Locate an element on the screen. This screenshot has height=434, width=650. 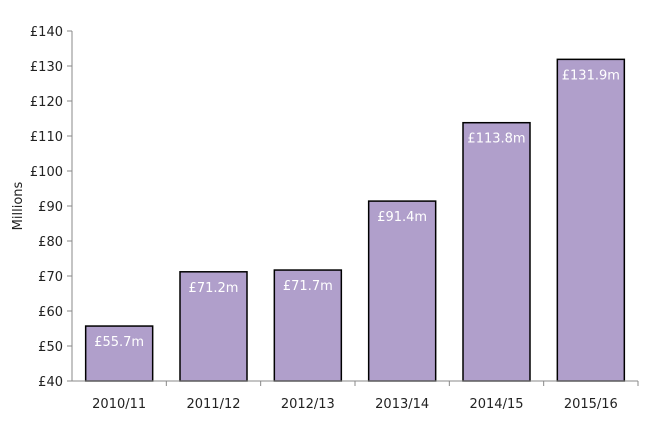
bar-data-label: £71.2m is located at coordinates (214, 288).